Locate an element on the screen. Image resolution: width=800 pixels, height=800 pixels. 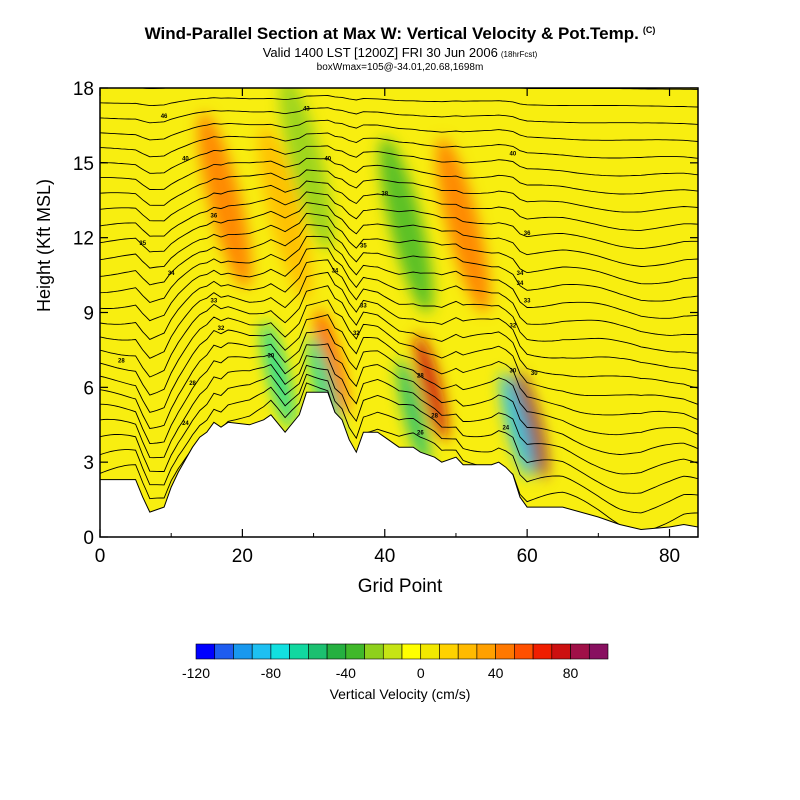
y-tick-label-3: 9 is located at coordinates (88, 314).